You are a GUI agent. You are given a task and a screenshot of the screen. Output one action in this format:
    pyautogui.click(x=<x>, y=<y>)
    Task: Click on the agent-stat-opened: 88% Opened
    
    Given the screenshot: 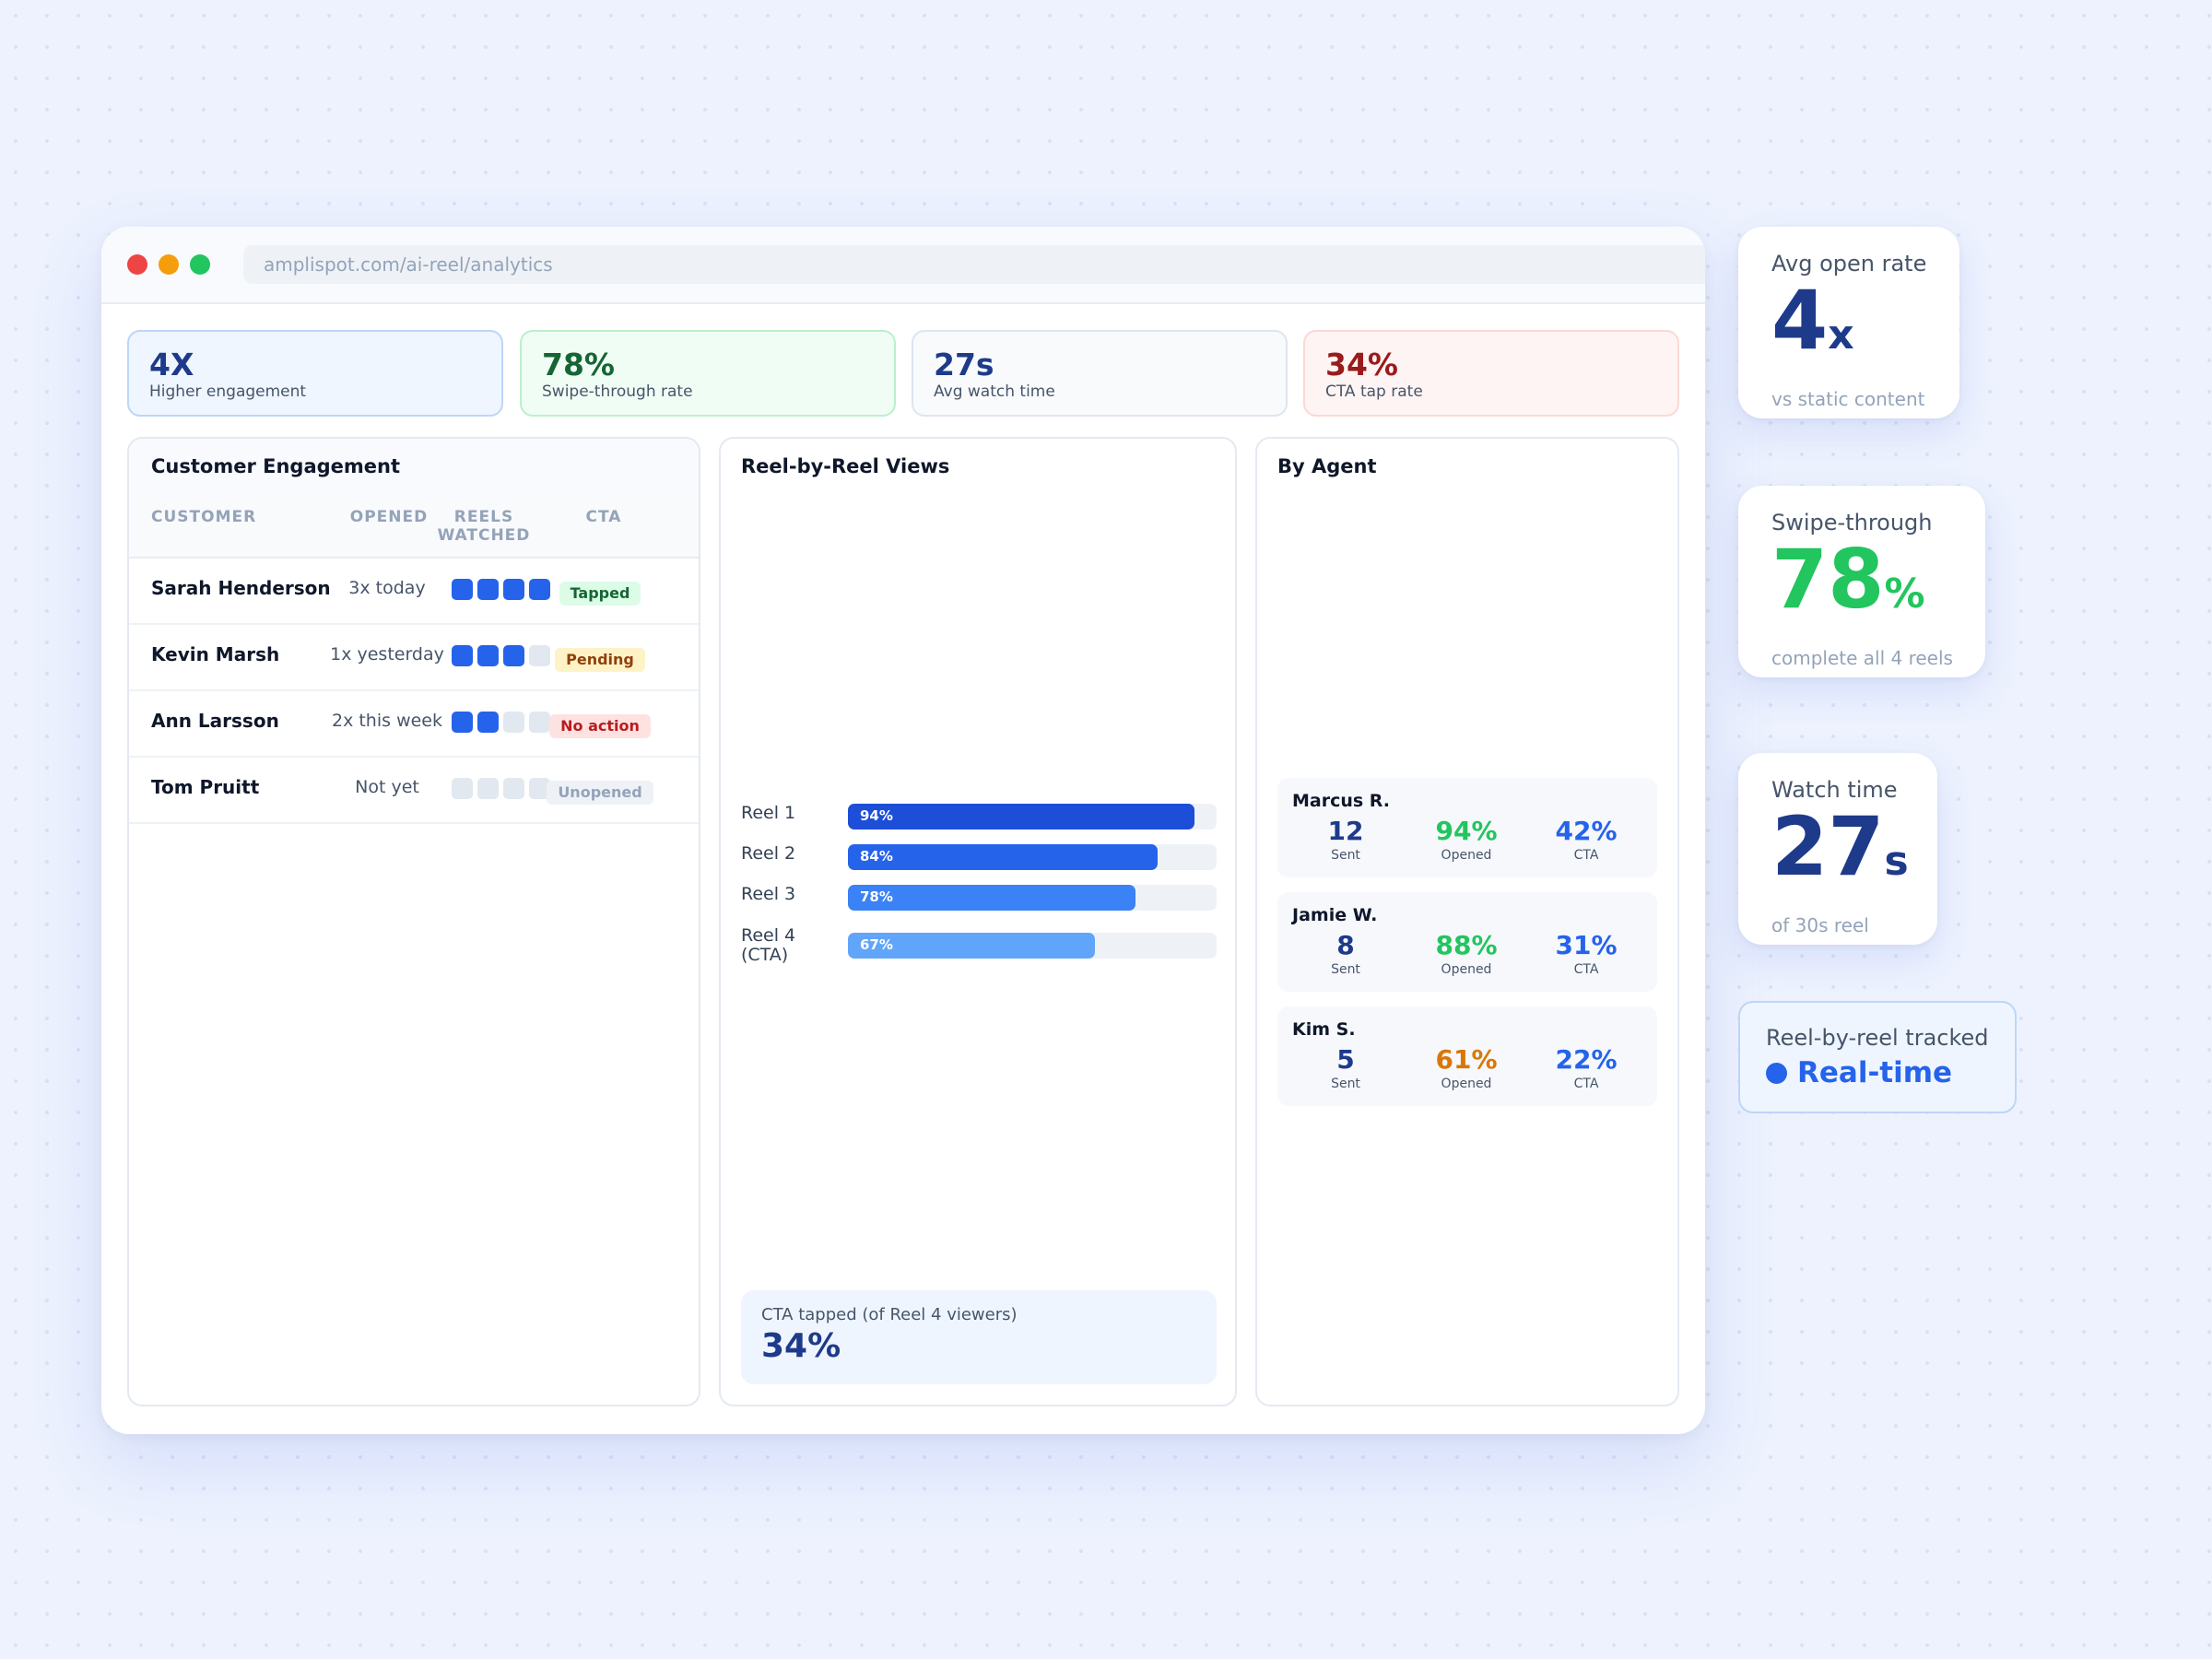 What is the action you would take?
    pyautogui.click(x=1466, y=954)
    